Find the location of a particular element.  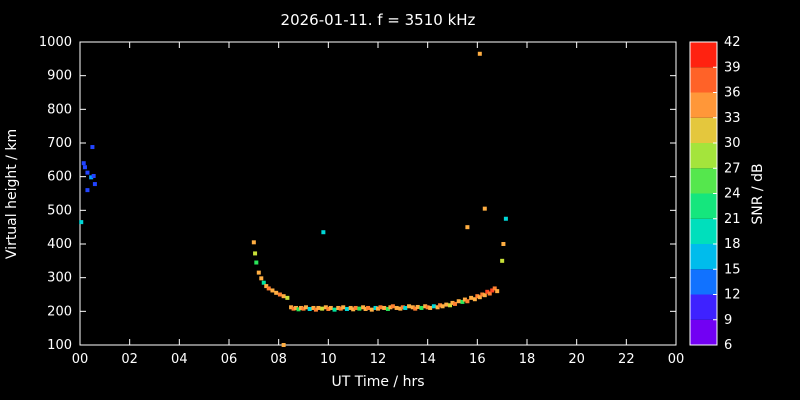

colorbar-tick-label: 36 is located at coordinates (732, 93).